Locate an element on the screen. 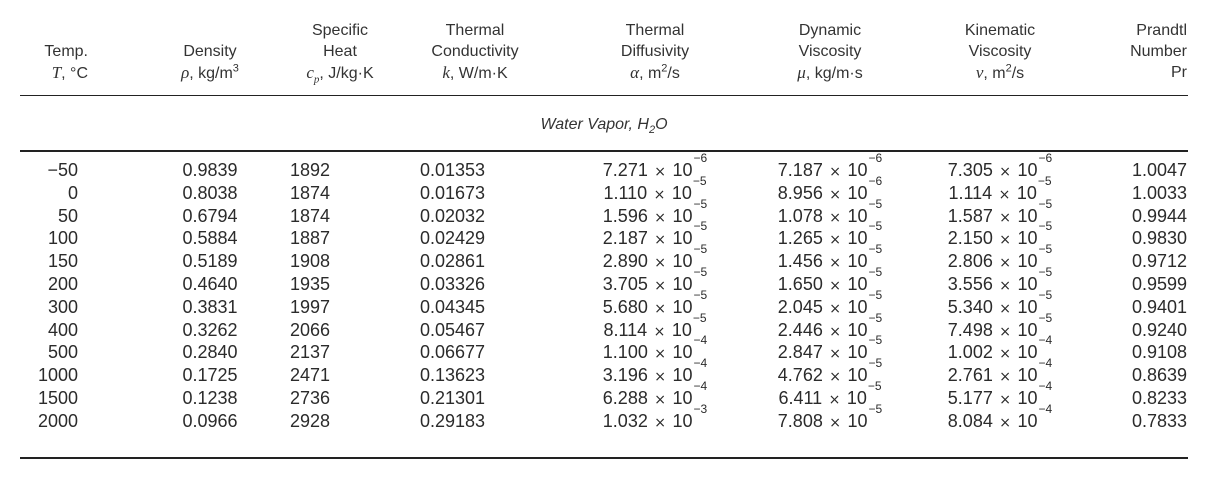  header-pr-line1: Prandtl is located at coordinates (1161, 30).